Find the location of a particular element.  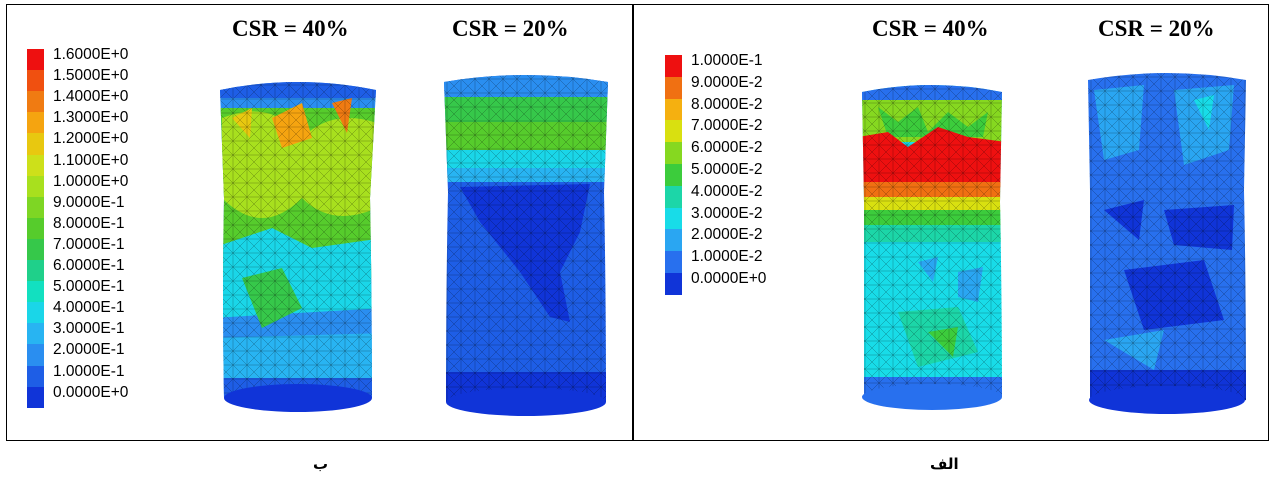

specimen-b-csr20 is located at coordinates (526, 245).